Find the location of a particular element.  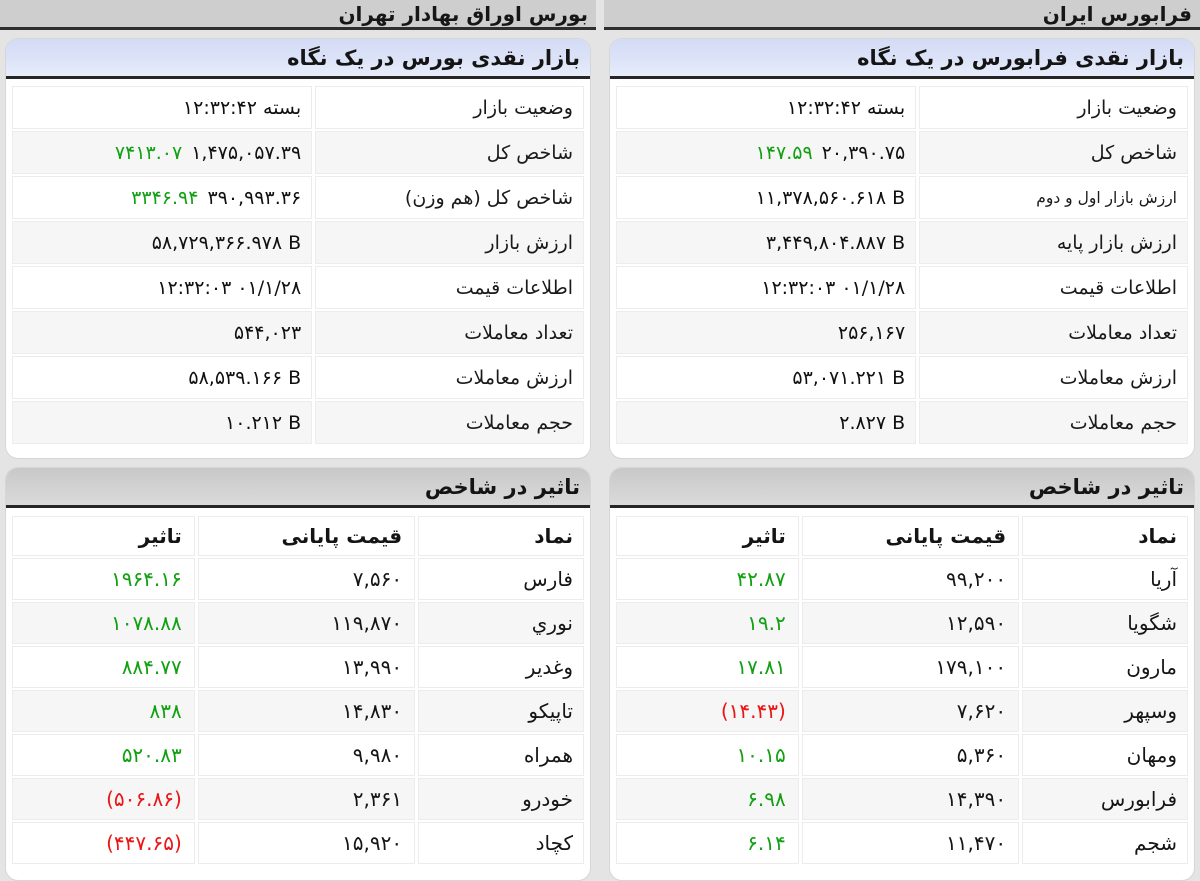

symbol-text: مارون is located at coordinates (1151, 667).